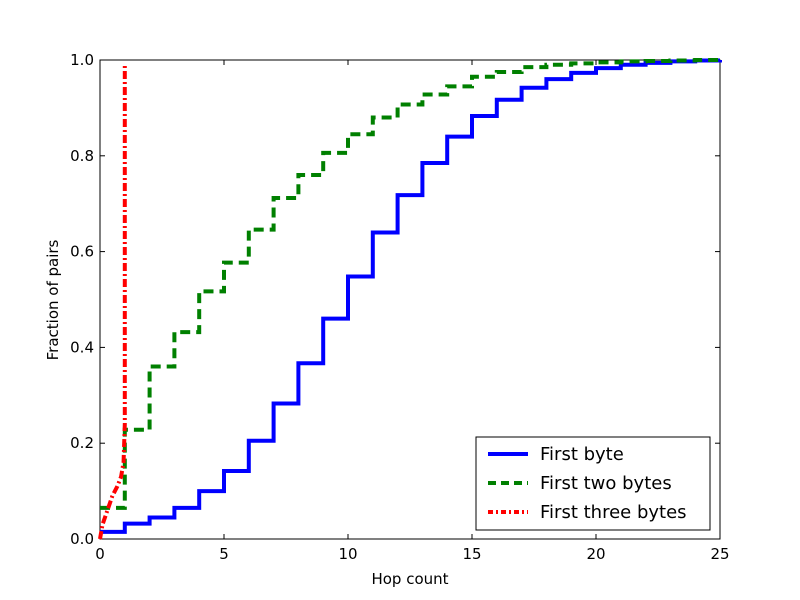 The width and height of the screenshot is (800, 600). Describe the element at coordinates (82, 156) in the screenshot. I see `y-tick-label: 0.8` at that location.